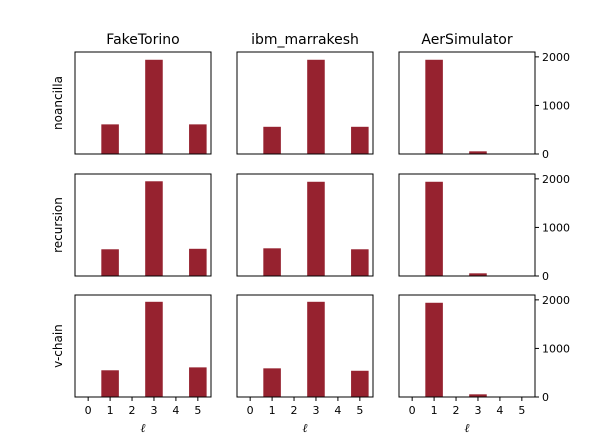  What do you see at coordinates (412, 410) in the screenshot?
I see `x-tick-label-v-chain-aersimulator-0: 0` at bounding box center [412, 410].